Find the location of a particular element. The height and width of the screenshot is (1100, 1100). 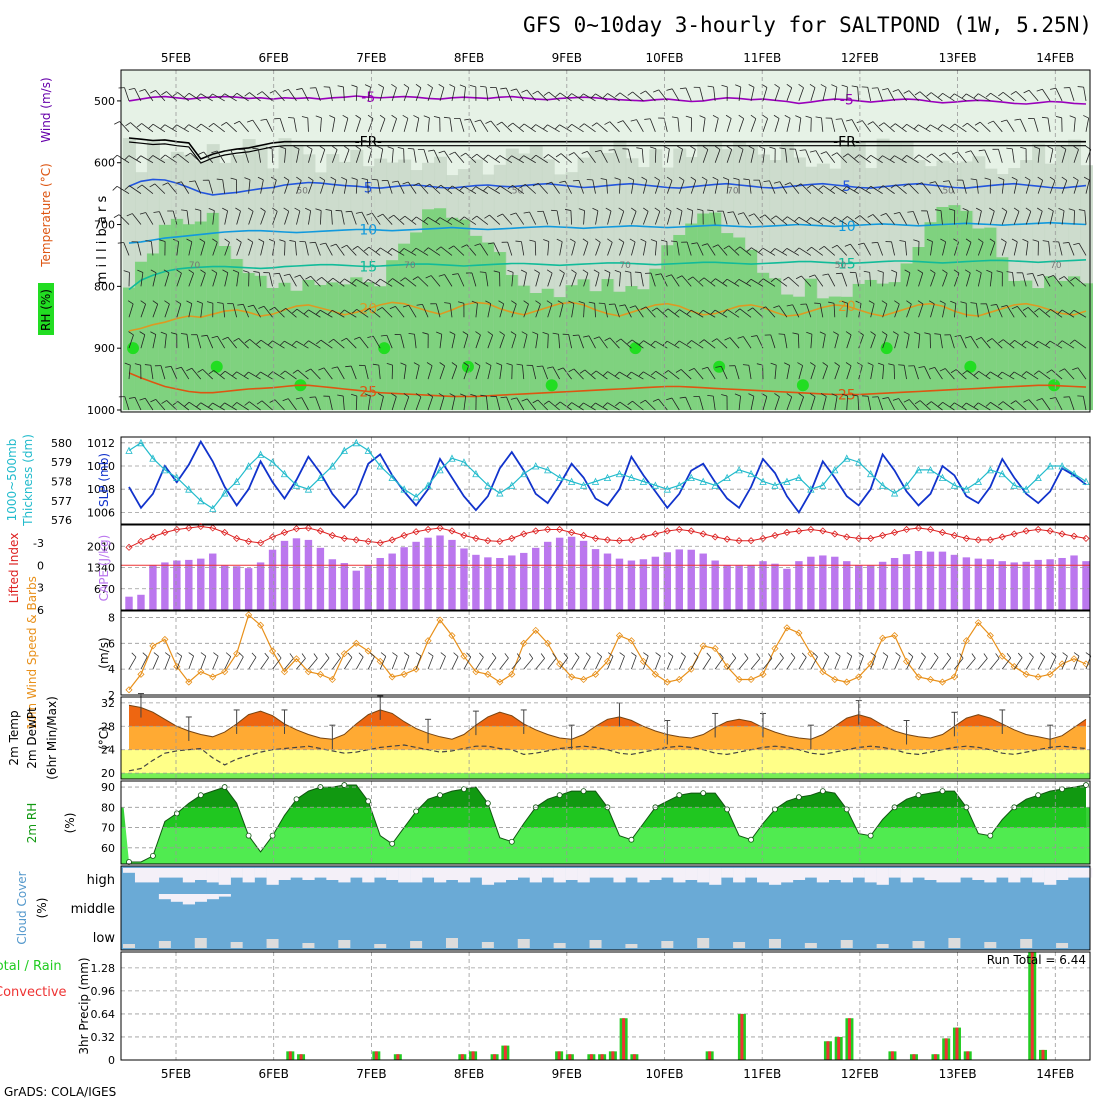

date-label-bottom: 5FEB is located at coordinates (176, 1074).